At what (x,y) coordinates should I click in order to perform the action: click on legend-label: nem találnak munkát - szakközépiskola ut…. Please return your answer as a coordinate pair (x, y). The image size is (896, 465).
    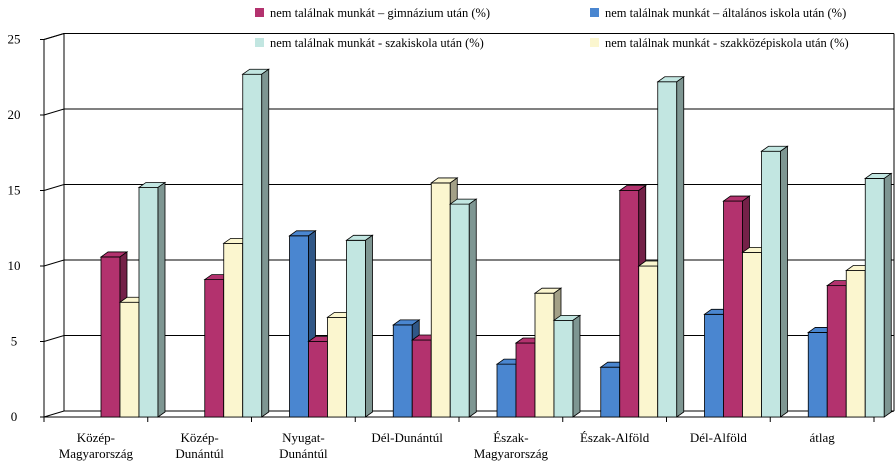
    Looking at the image, I should click on (727, 43).